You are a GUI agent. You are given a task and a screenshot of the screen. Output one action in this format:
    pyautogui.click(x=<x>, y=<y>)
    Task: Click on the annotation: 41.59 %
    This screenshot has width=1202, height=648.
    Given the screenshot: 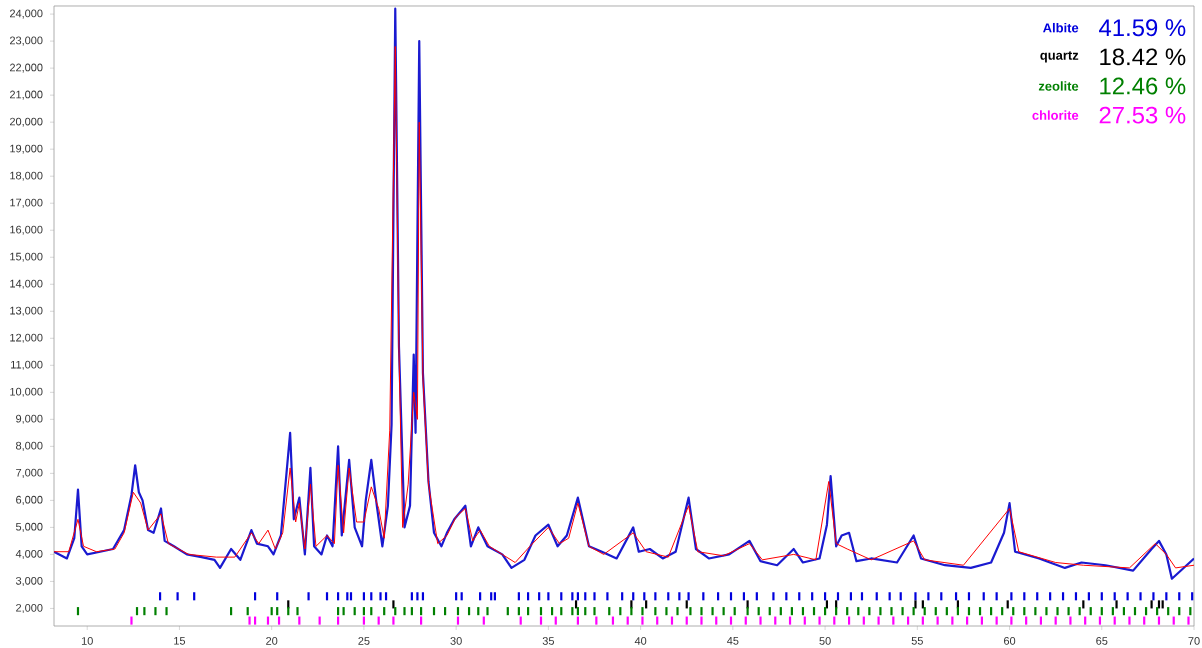 What is the action you would take?
    pyautogui.click(x=1142, y=28)
    